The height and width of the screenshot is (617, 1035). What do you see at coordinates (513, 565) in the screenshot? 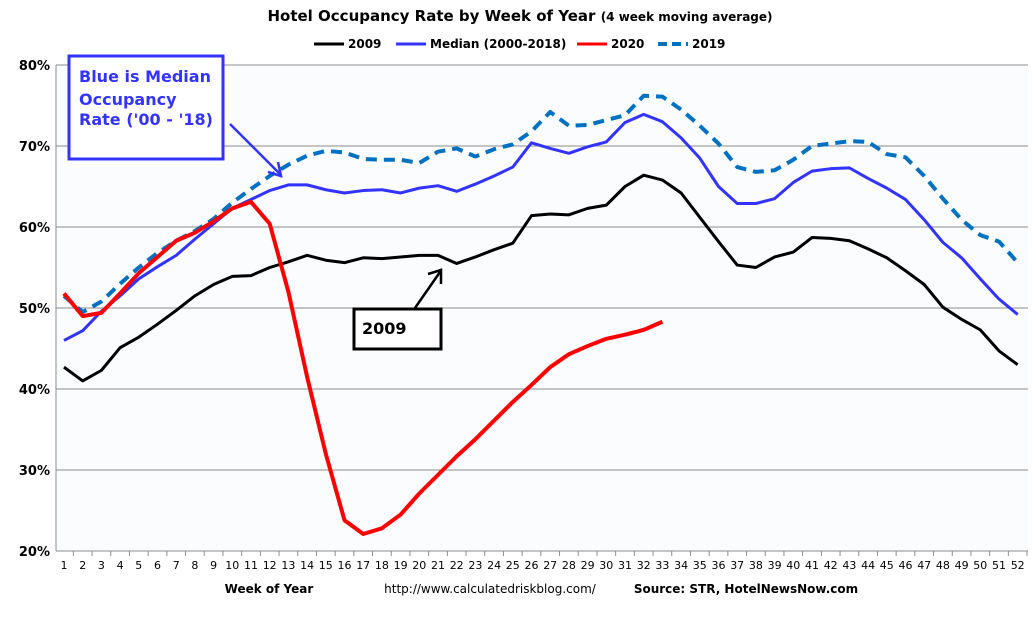
I see `x-tick-label: 25` at bounding box center [513, 565].